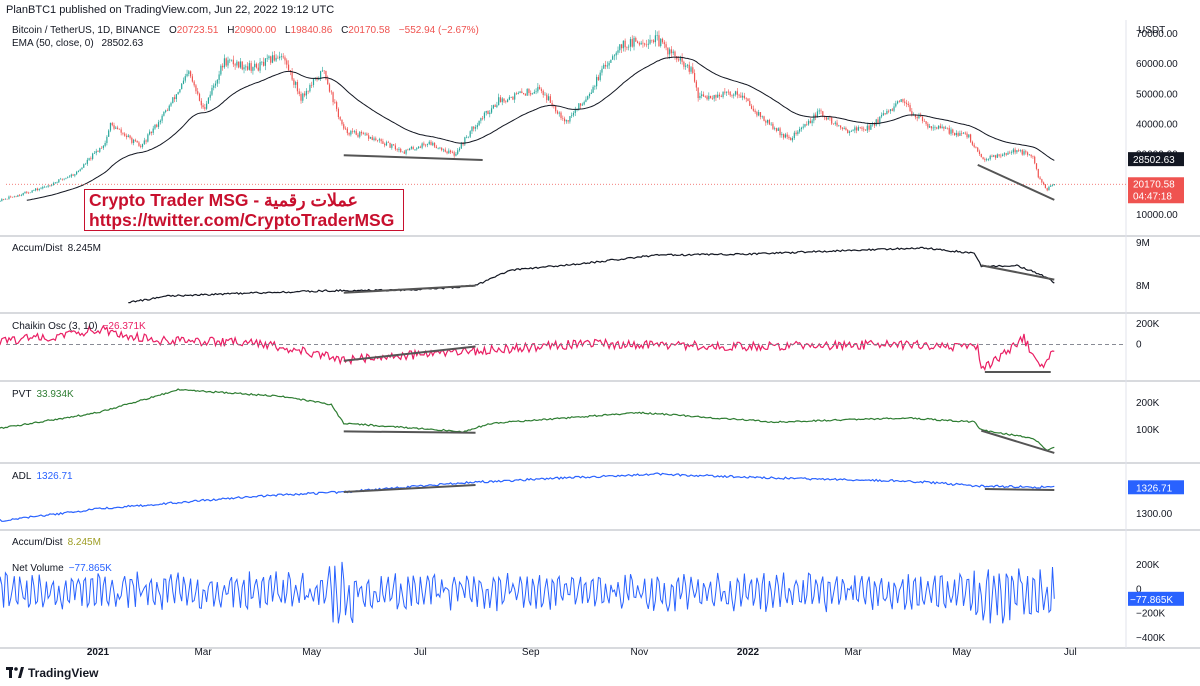 This screenshot has width=1200, height=686. Describe the element at coordinates (98, 652) in the screenshot. I see `time-axis-label: 2021` at that location.